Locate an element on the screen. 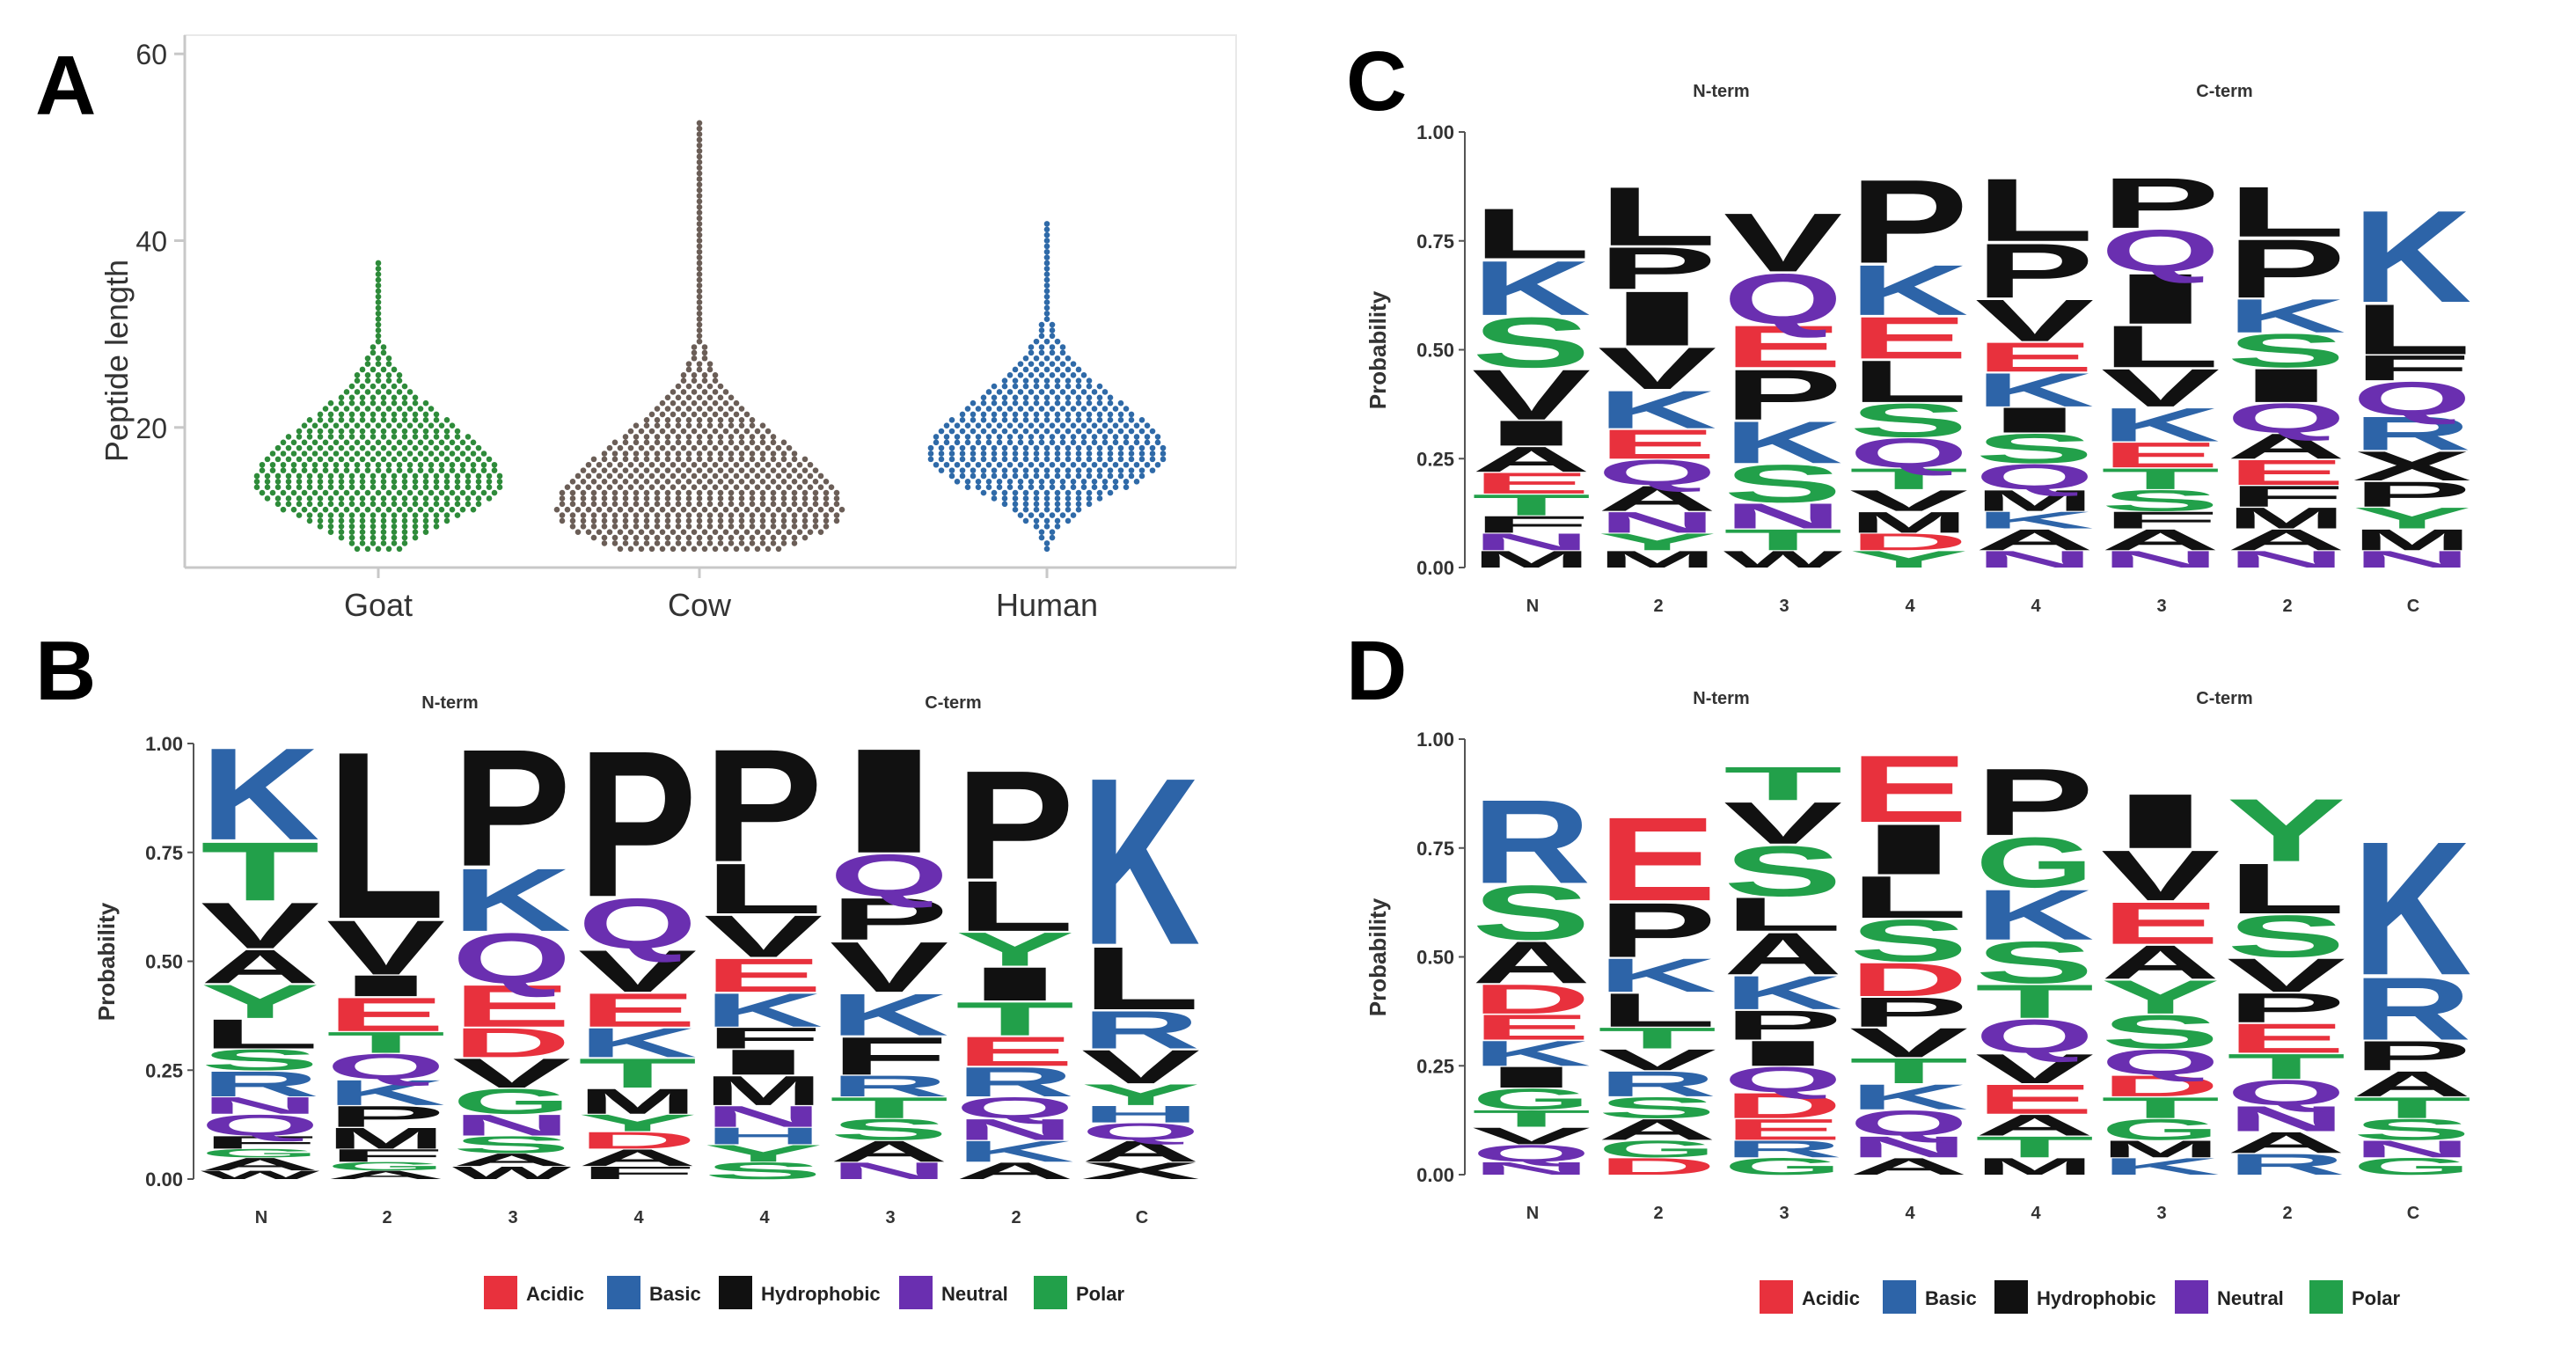 This screenshot has width=2576, height=1348. logo-letter-A: A is located at coordinates (1531, 460).